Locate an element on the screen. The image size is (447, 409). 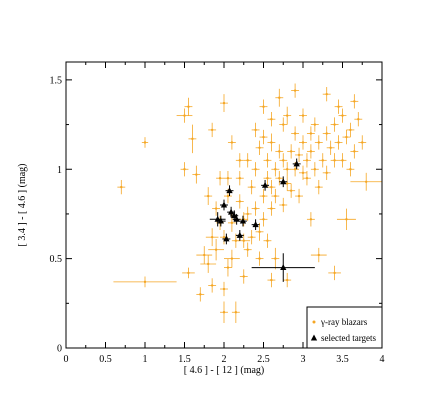
y-axis-title: [ 3.4 ] - [ 4.6 ] (mag) is located at coordinates (22, 204).